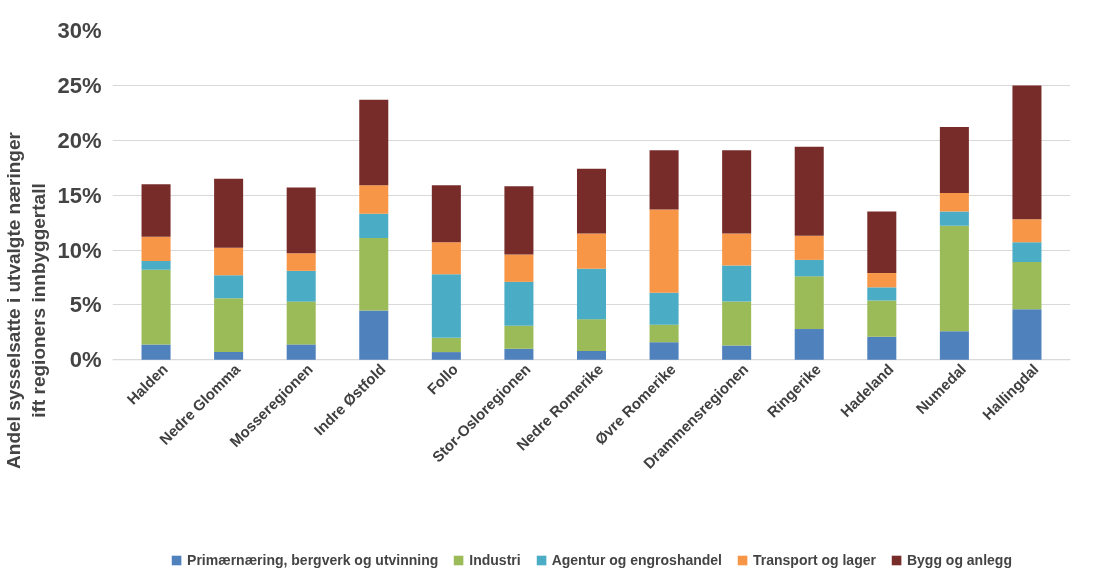 This screenshot has width=1095, height=580. What do you see at coordinates (495, 560) in the screenshot?
I see `legend-label: Industri` at bounding box center [495, 560].